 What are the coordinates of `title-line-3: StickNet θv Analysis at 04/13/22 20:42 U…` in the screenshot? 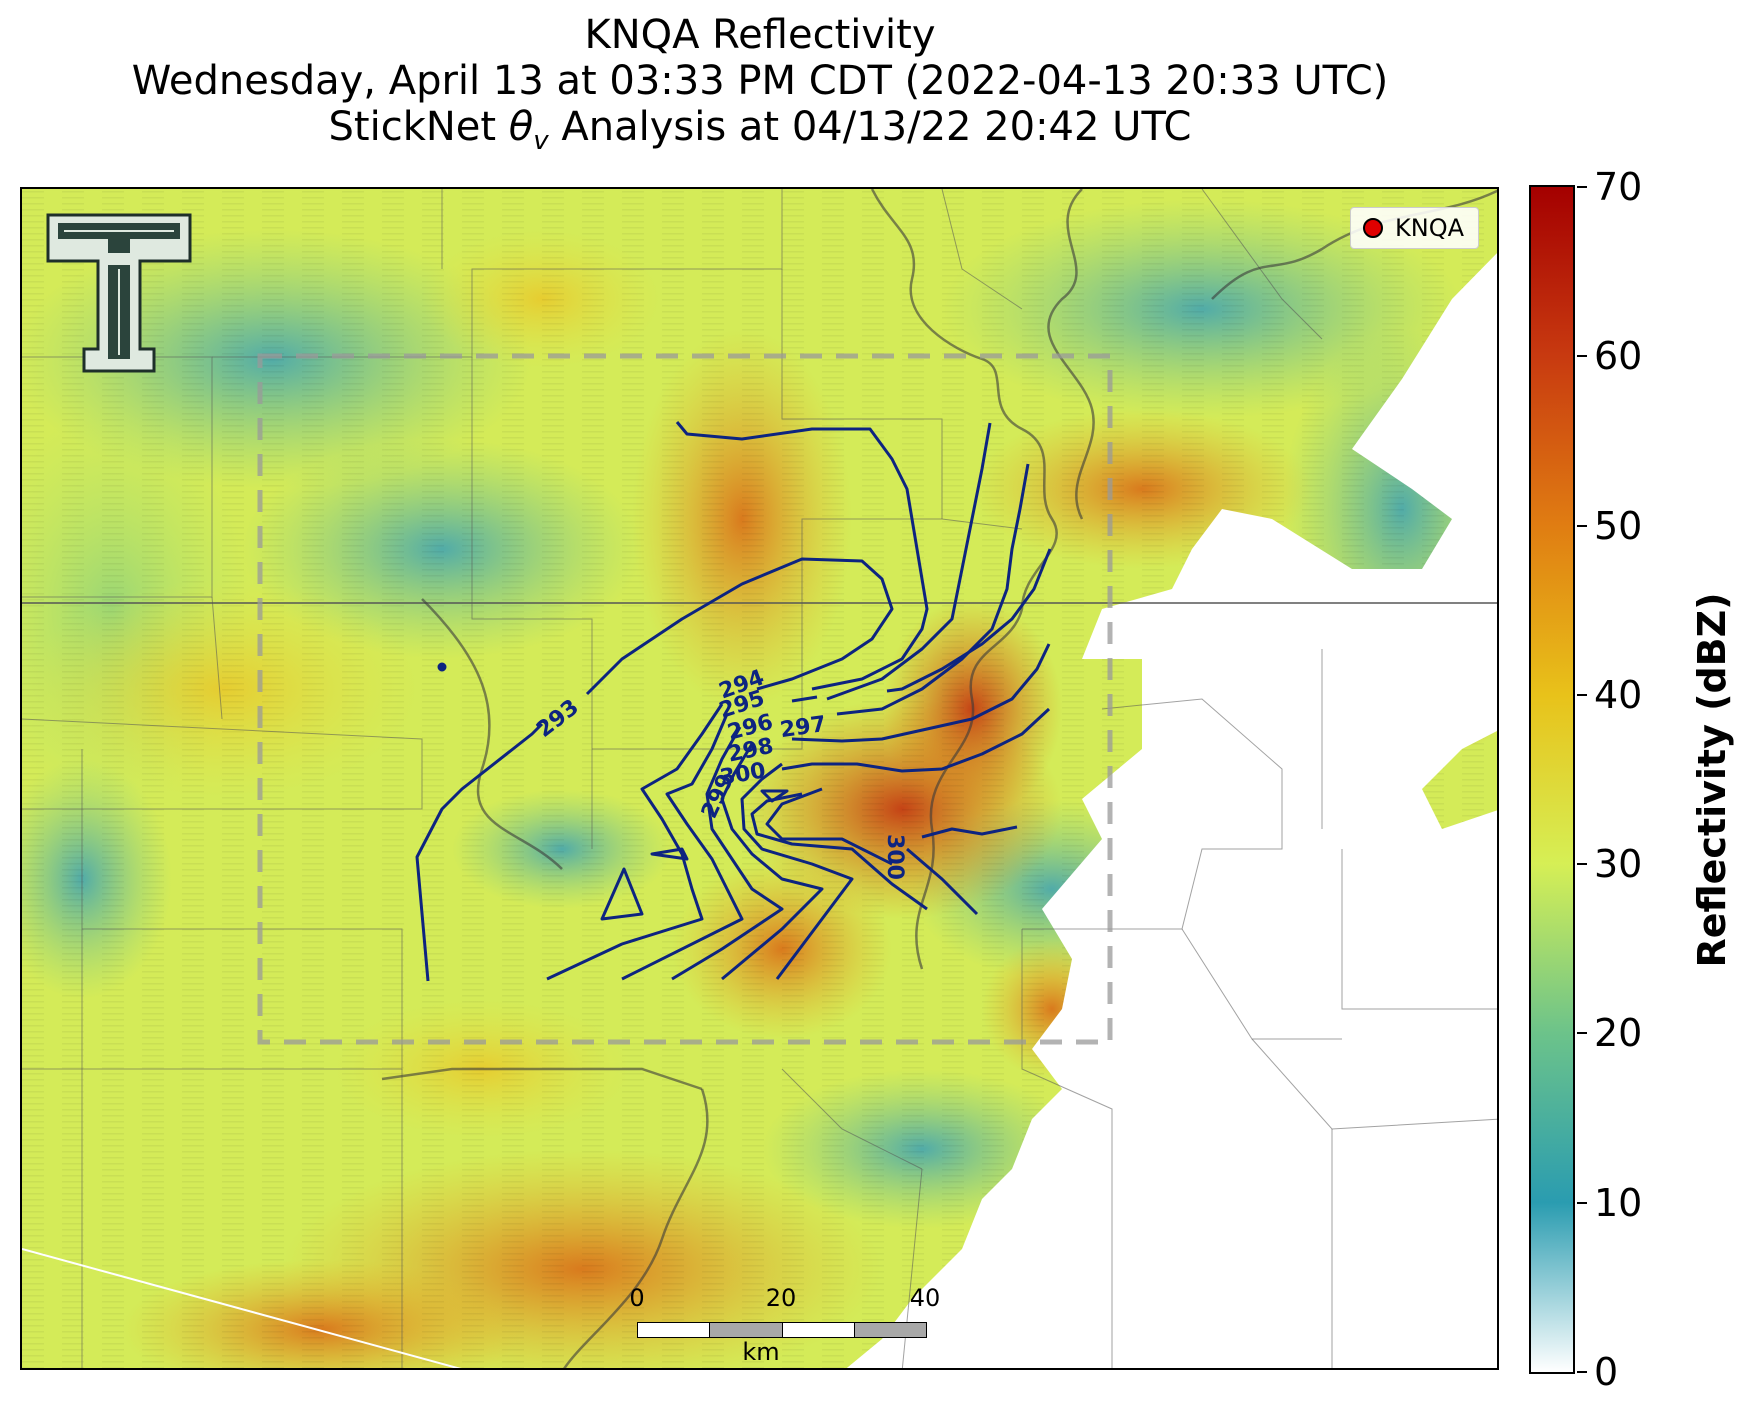 It's located at (760, 130).